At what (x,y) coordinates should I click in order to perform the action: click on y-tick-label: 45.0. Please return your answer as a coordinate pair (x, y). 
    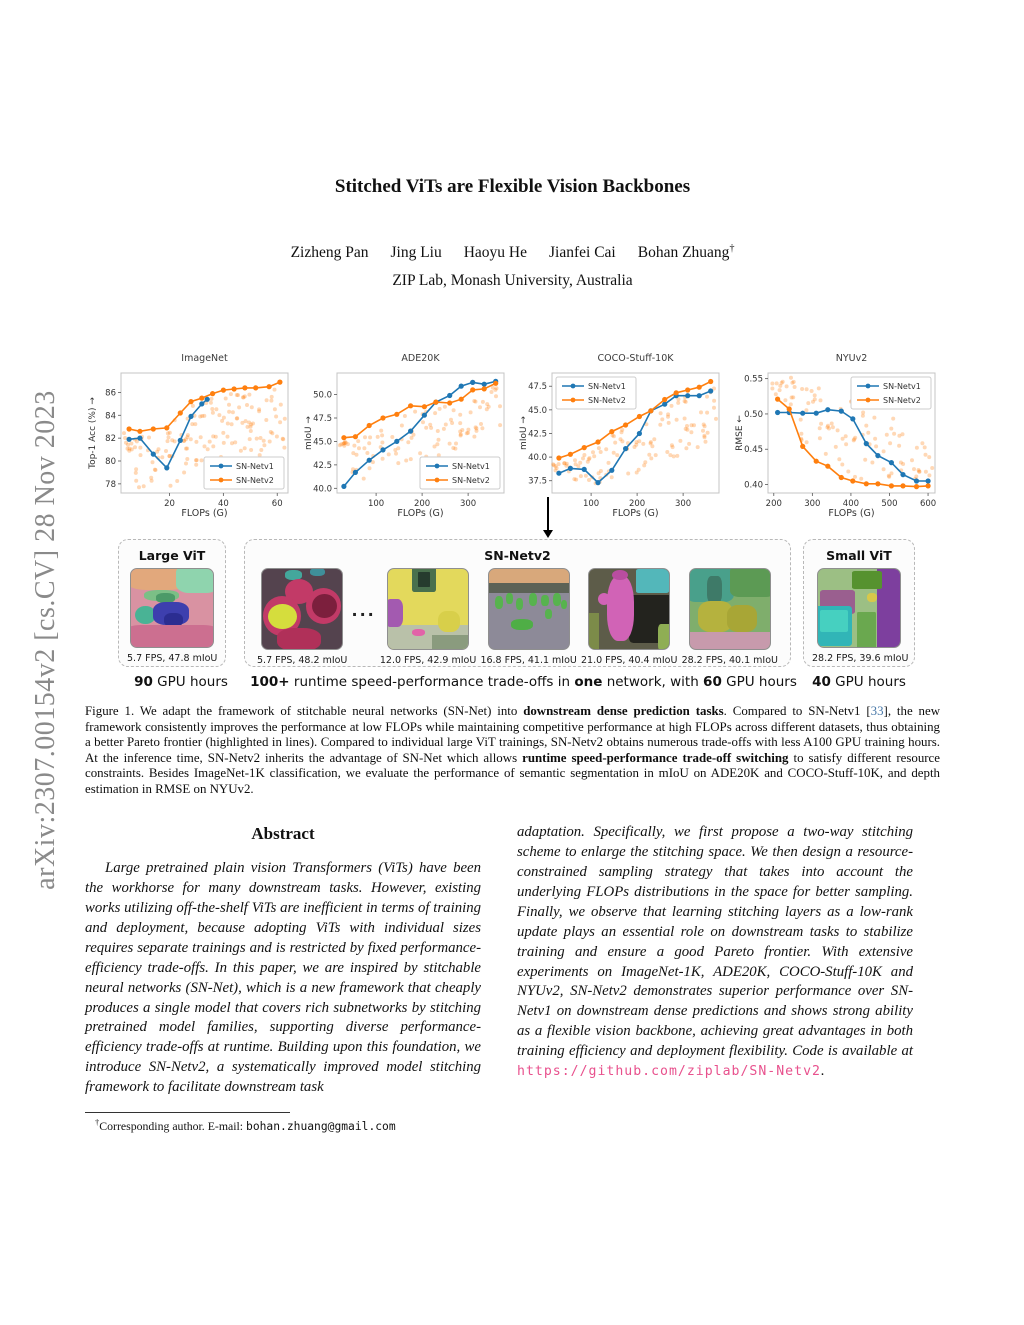
    Looking at the image, I should click on (537, 411).